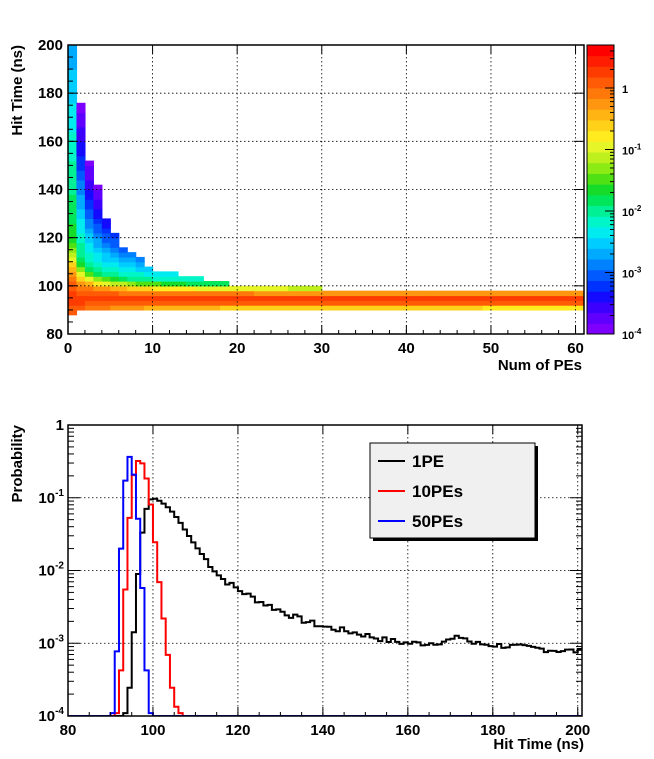 The width and height of the screenshot is (654, 759). Describe the element at coordinates (50, 93) in the screenshot. I see `heatmap-y-tick-label: 180` at that location.